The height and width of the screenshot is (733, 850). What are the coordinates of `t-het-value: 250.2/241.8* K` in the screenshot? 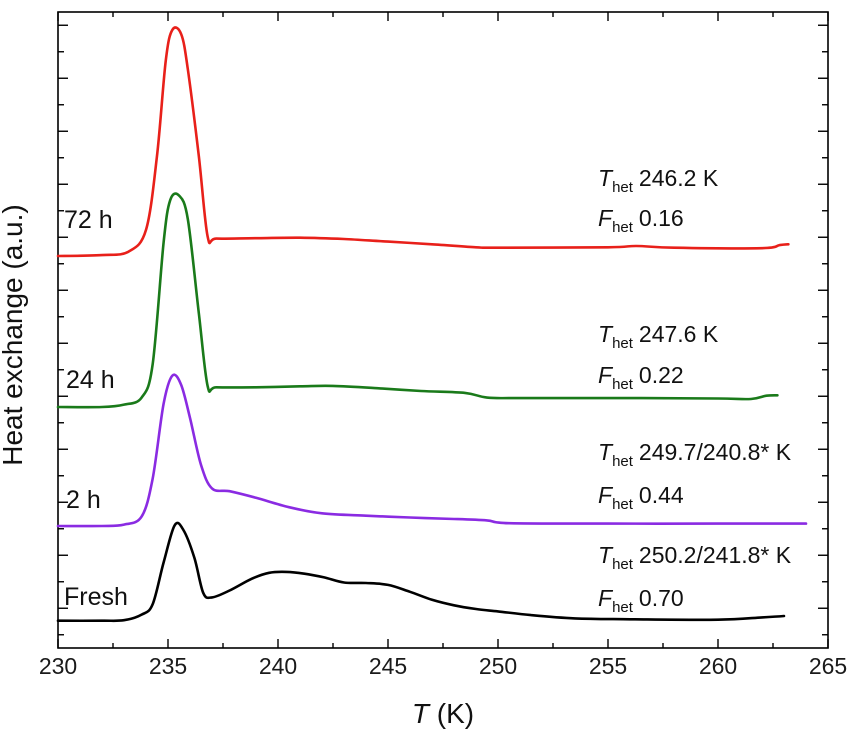 It's located at (715, 555).